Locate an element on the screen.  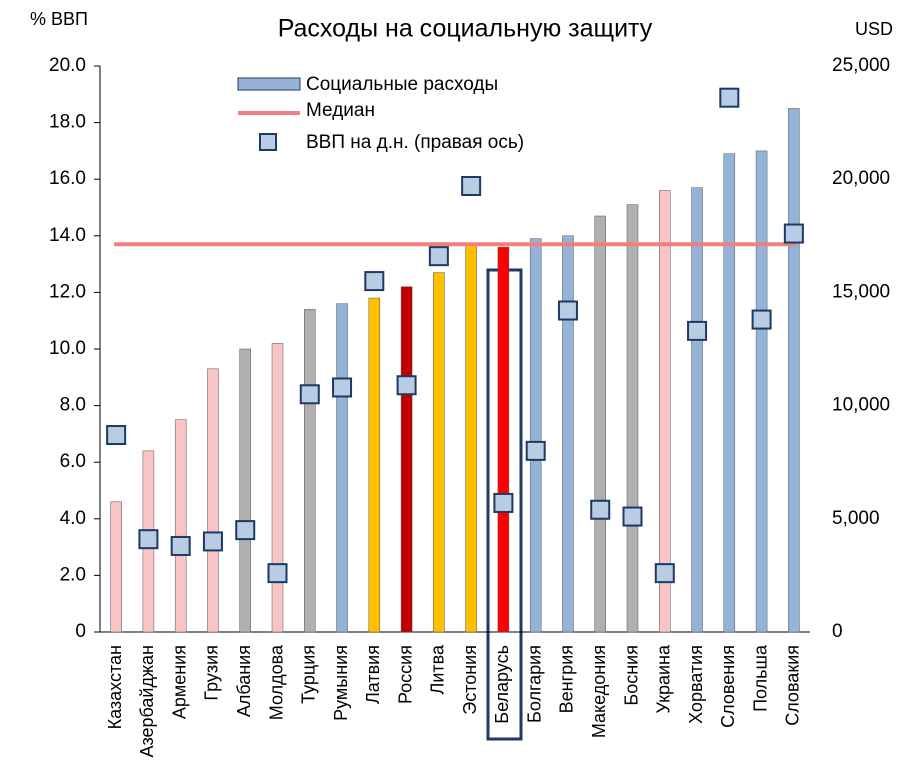
y-tick-label: 18.0 is located at coordinates (67, 122).